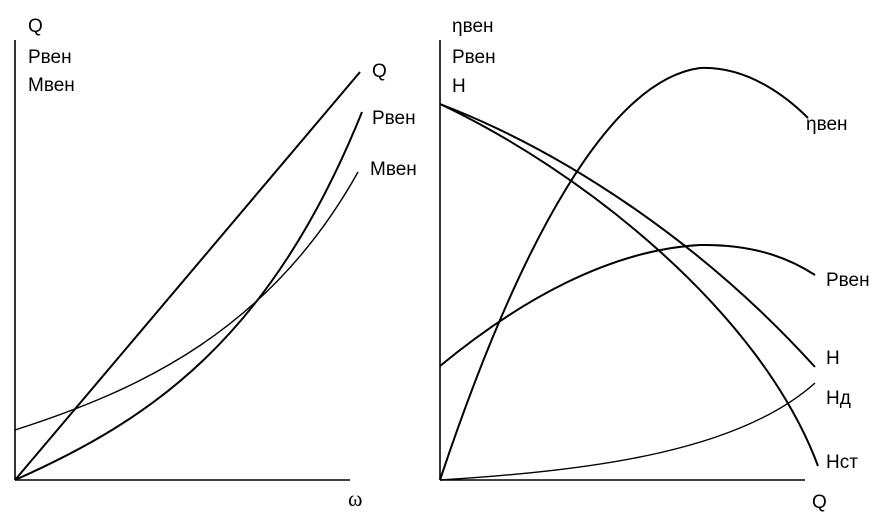 Image resolution: width=885 pixels, height=523 pixels. Describe the element at coordinates (842, 462) in the screenshot. I see `right-series-label-hst: Hст` at that location.